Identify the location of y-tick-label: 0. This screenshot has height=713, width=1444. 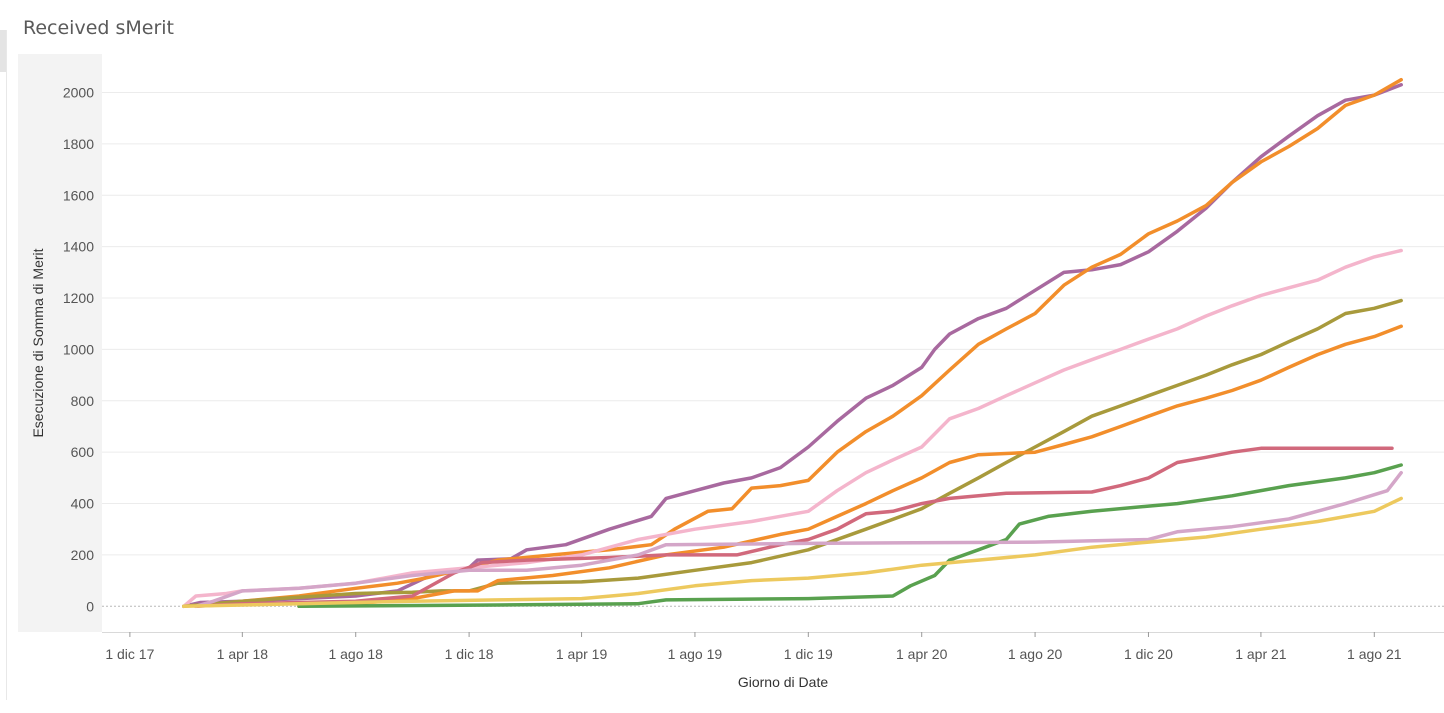
(90, 606).